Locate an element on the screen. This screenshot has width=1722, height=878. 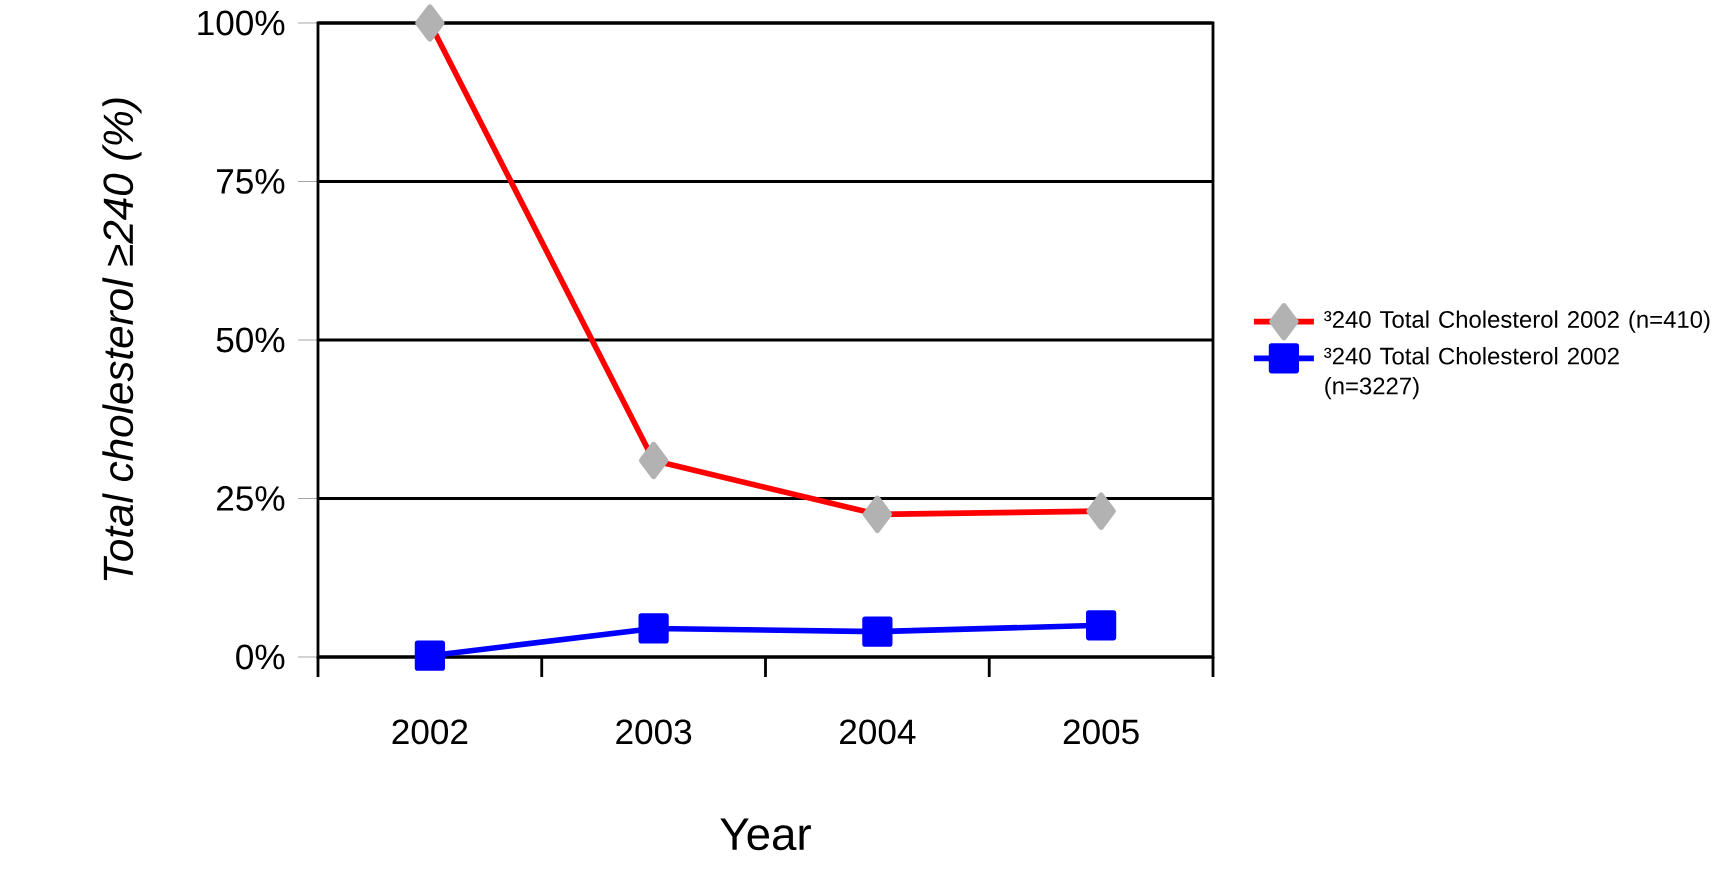
x-tick-label: 2003 is located at coordinates (654, 732).